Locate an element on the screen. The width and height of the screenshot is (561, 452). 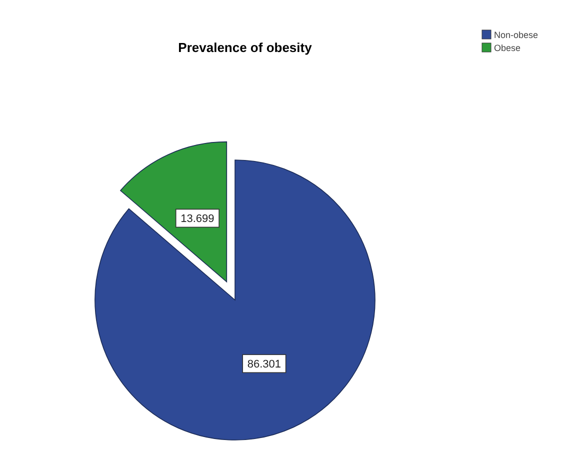
data-label: 13.699 is located at coordinates (197, 219).